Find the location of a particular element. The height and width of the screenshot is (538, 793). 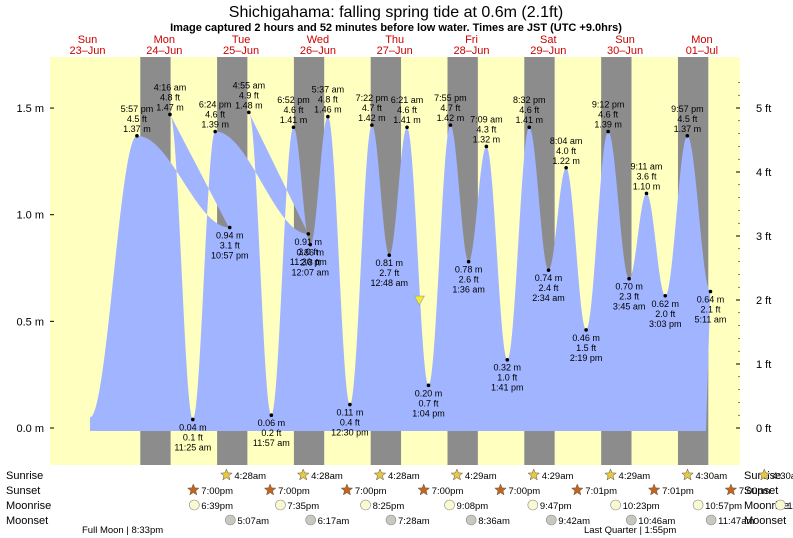

sunrise-time: 4:28am is located at coordinates (404, 476).